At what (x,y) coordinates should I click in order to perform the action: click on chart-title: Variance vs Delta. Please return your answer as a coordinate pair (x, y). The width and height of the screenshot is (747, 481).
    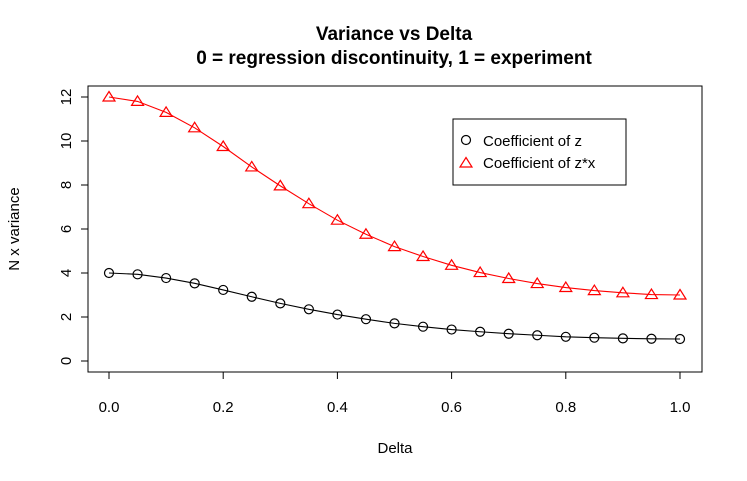
    Looking at the image, I should click on (394, 34).